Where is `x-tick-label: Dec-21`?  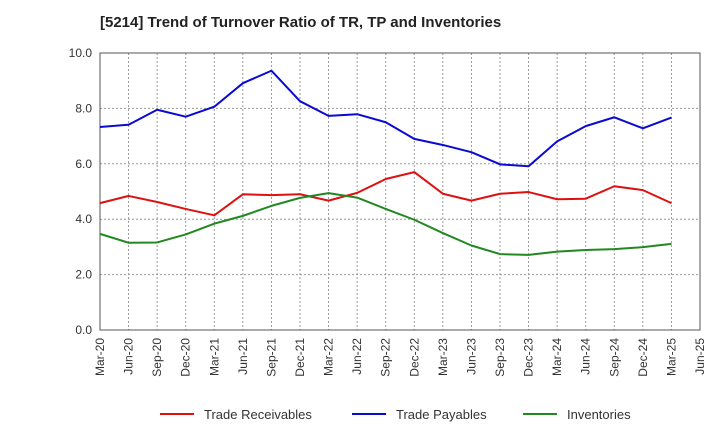 x-tick-label: Dec-21 is located at coordinates (300, 357).